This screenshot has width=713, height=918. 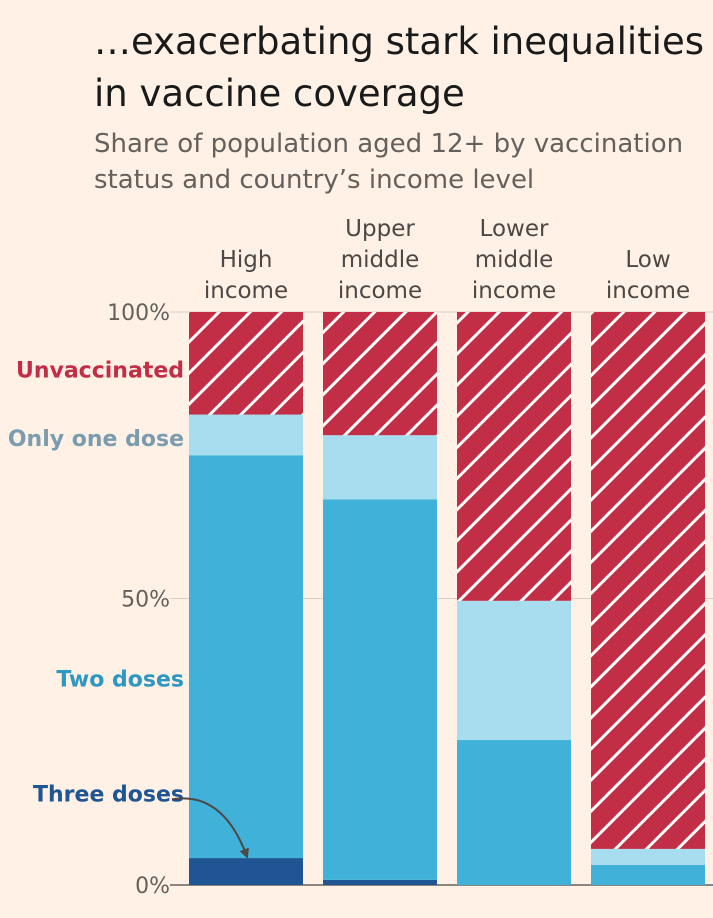 I want to click on y-tick-label: 0%, so click(x=152, y=886).